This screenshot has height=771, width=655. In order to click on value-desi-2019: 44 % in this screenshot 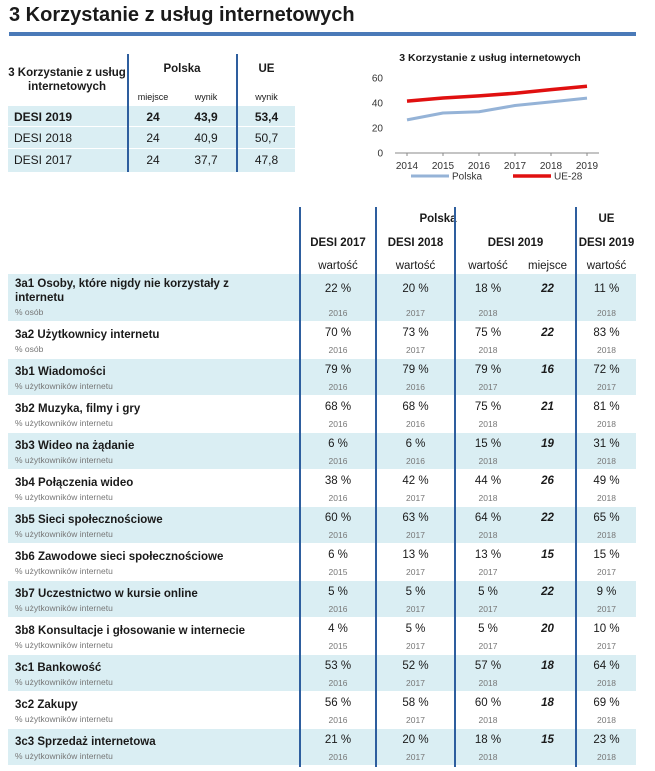, I will do `click(488, 481)`.